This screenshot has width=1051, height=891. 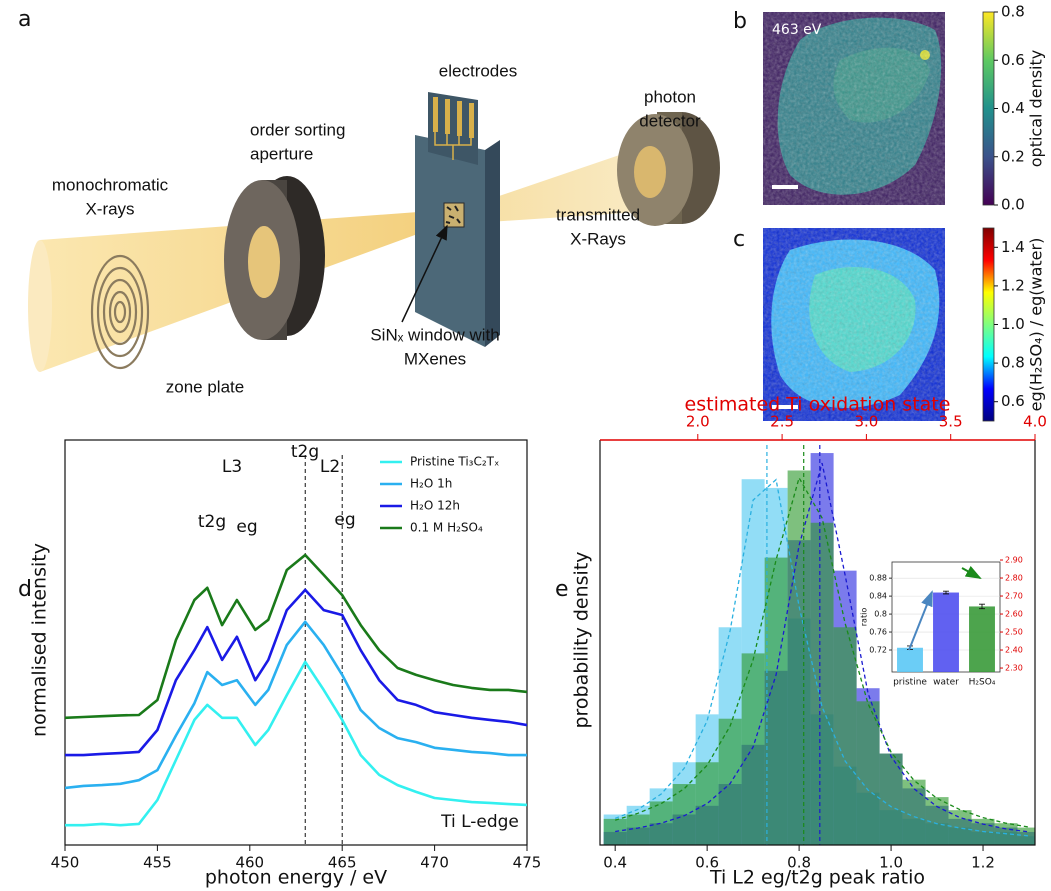 I want to click on x-tick-label: 470, so click(x=434, y=863).